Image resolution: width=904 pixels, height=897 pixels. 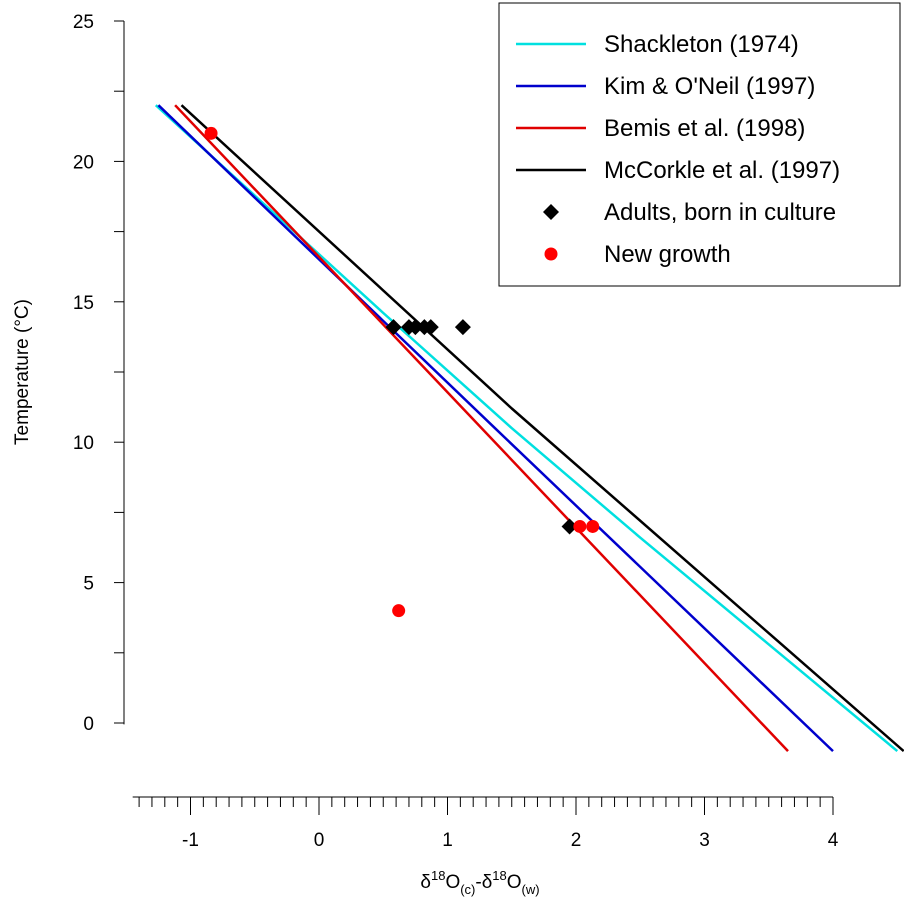 I want to click on x-tick-label: 3, so click(x=704, y=840).